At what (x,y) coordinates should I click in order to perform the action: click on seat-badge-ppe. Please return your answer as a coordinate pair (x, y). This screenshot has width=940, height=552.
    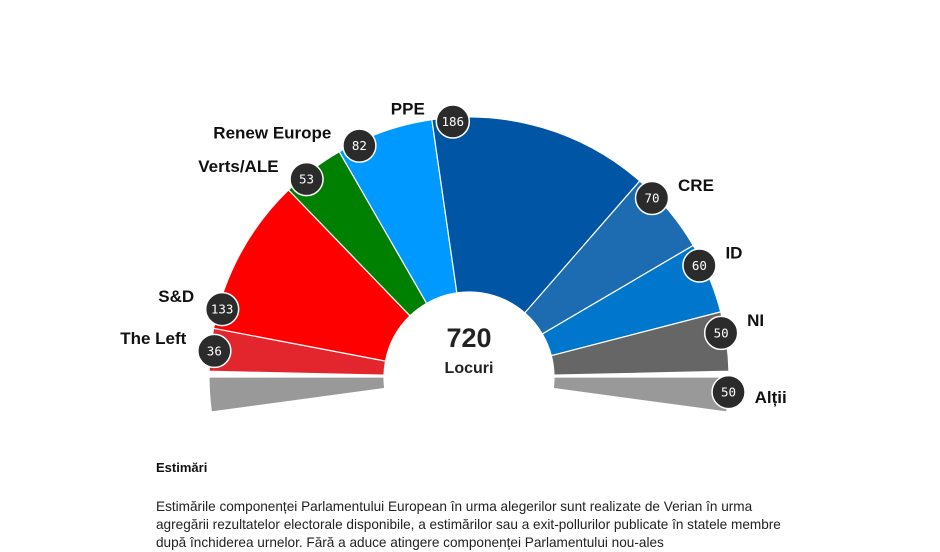
    Looking at the image, I should click on (453, 121).